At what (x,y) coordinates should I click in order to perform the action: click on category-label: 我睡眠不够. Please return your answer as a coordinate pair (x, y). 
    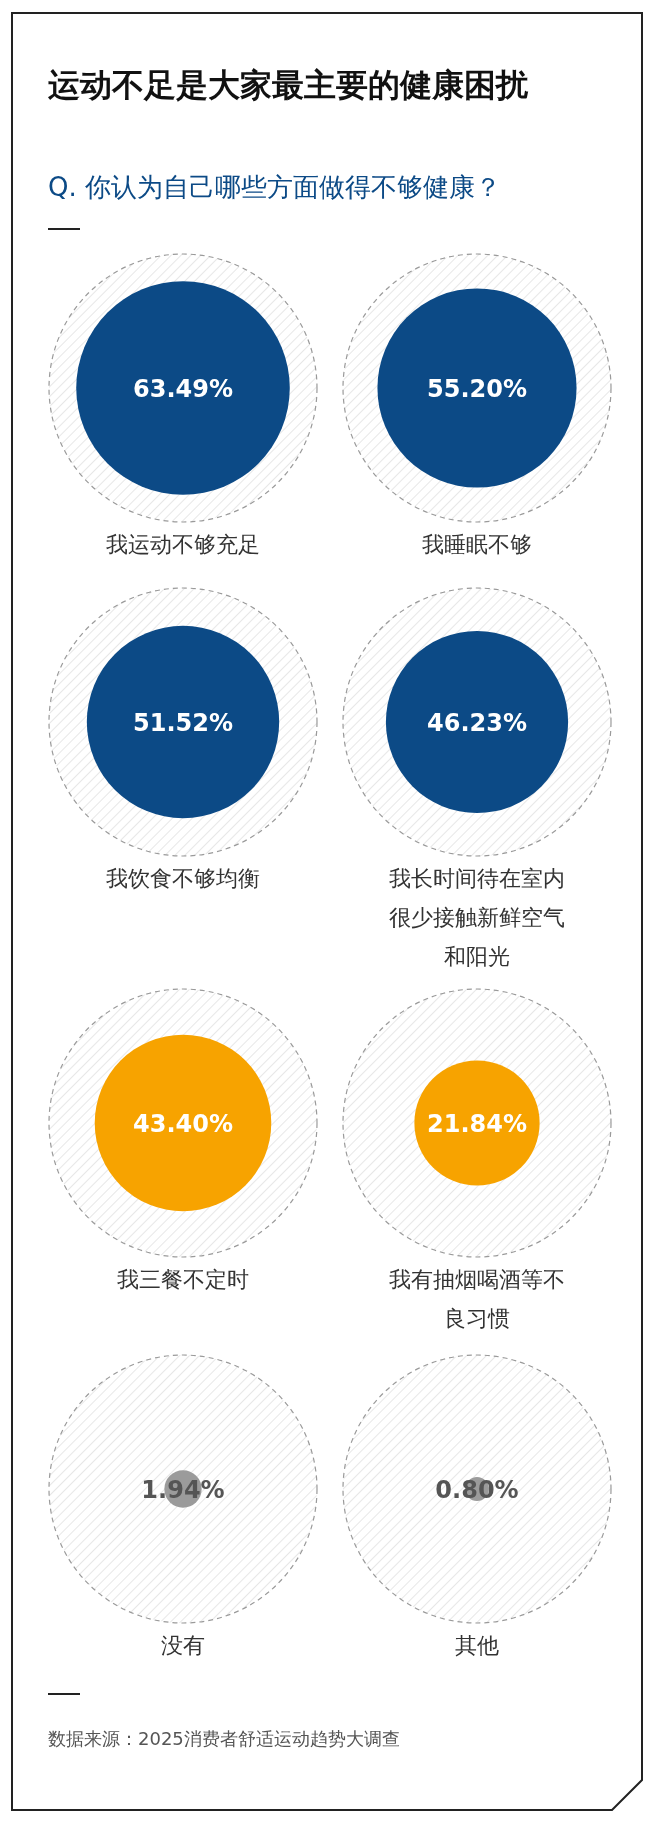
    Looking at the image, I should click on (477, 544).